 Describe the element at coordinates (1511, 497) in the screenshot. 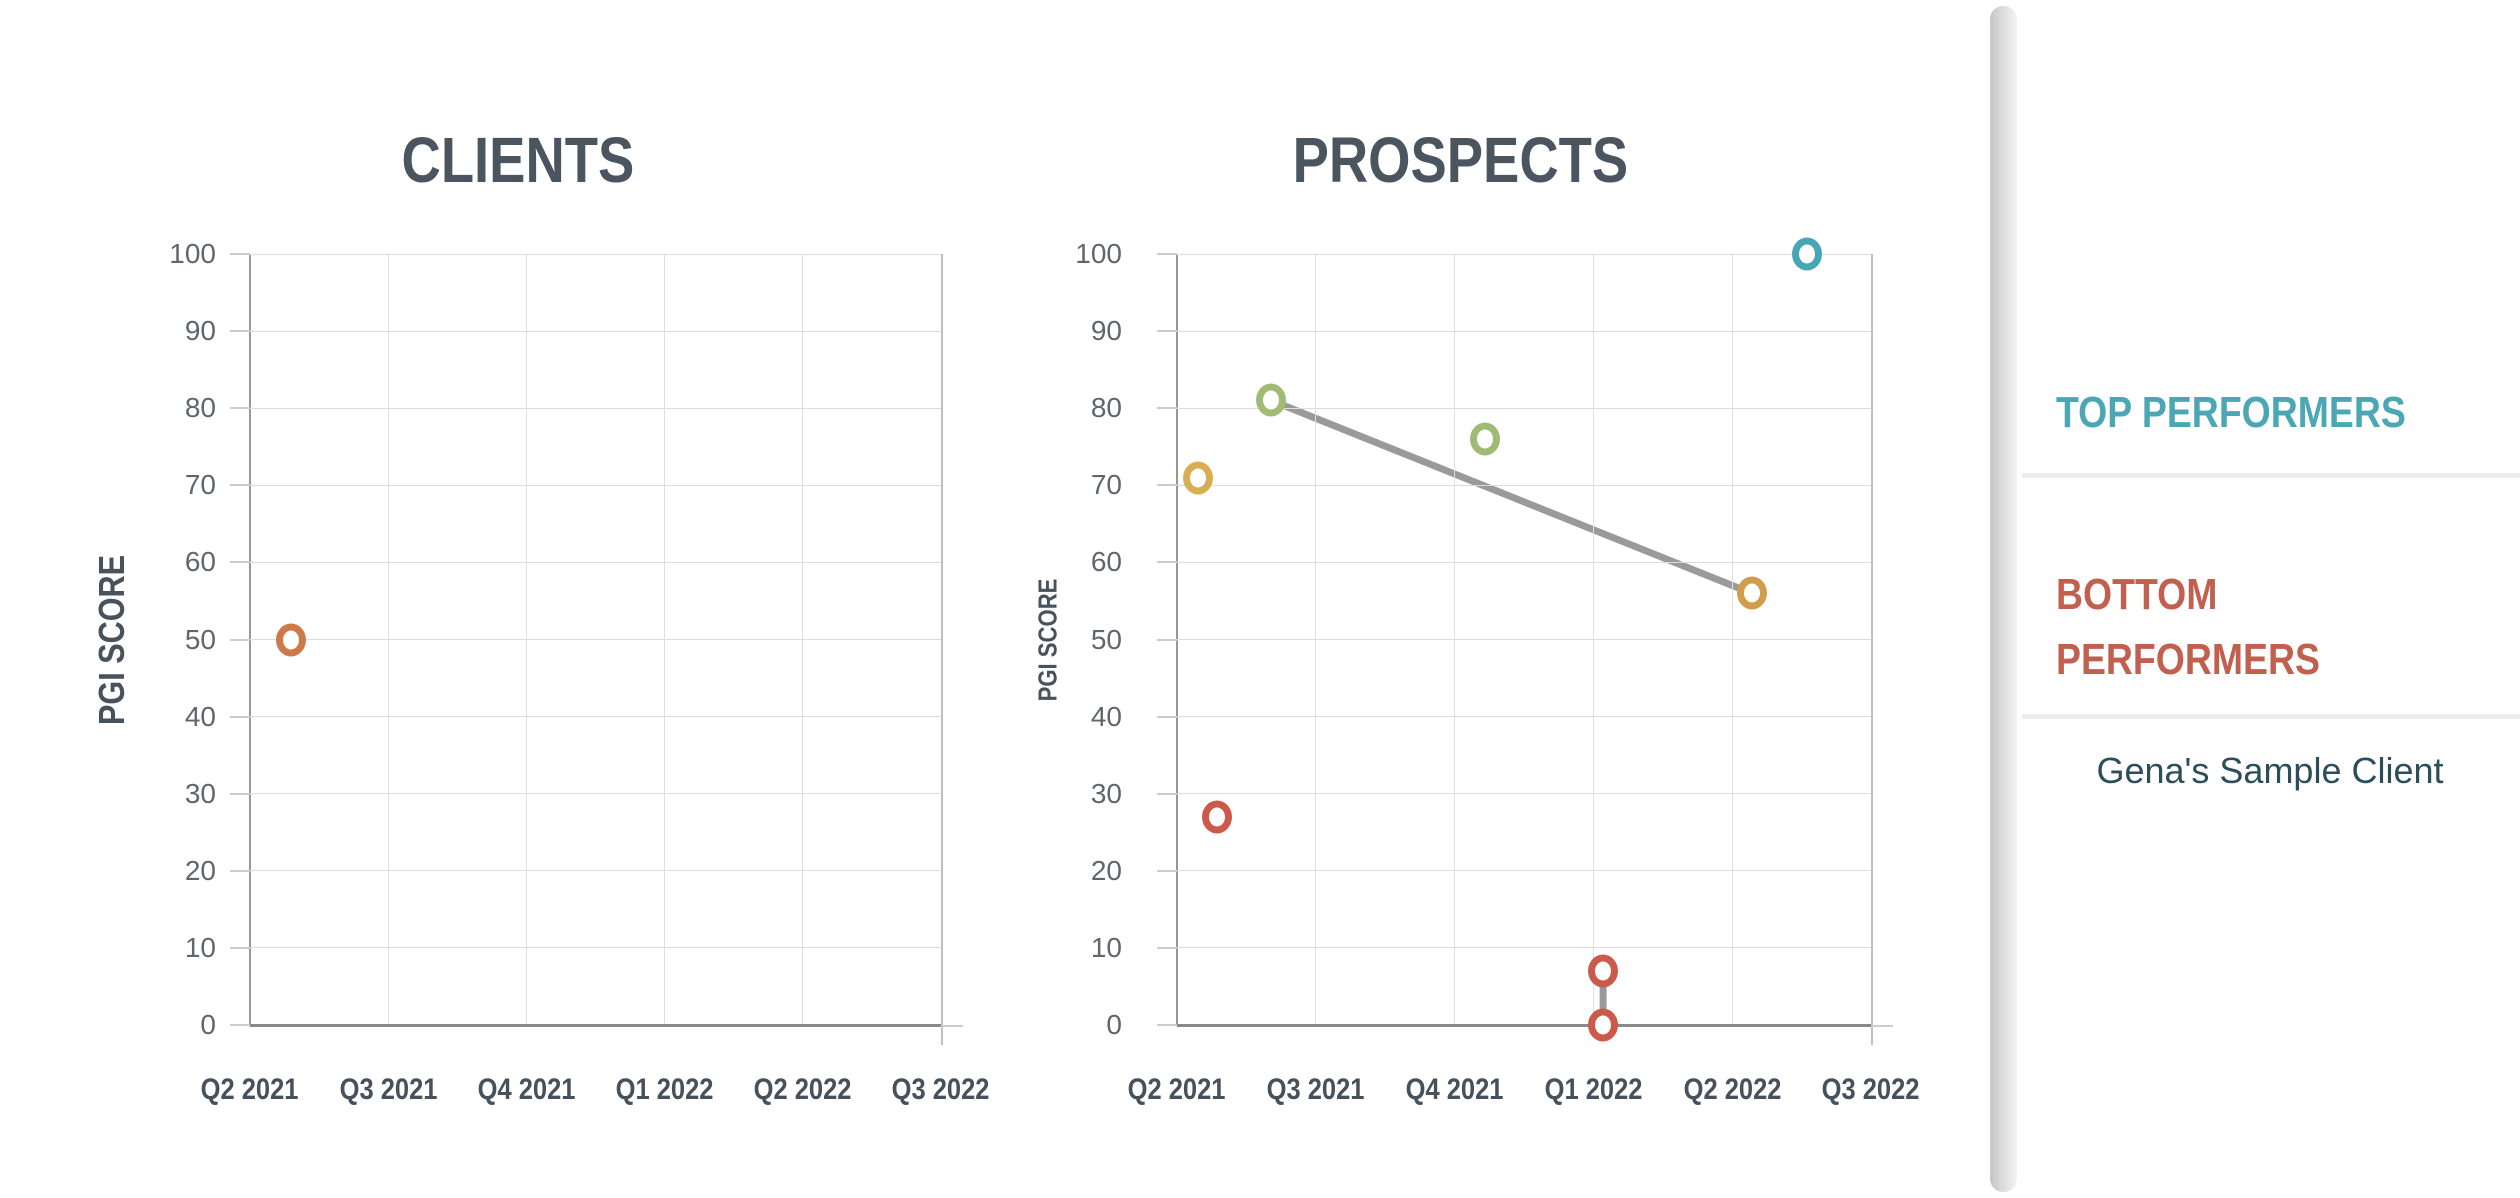

I see `prospects-connector-line` at that location.